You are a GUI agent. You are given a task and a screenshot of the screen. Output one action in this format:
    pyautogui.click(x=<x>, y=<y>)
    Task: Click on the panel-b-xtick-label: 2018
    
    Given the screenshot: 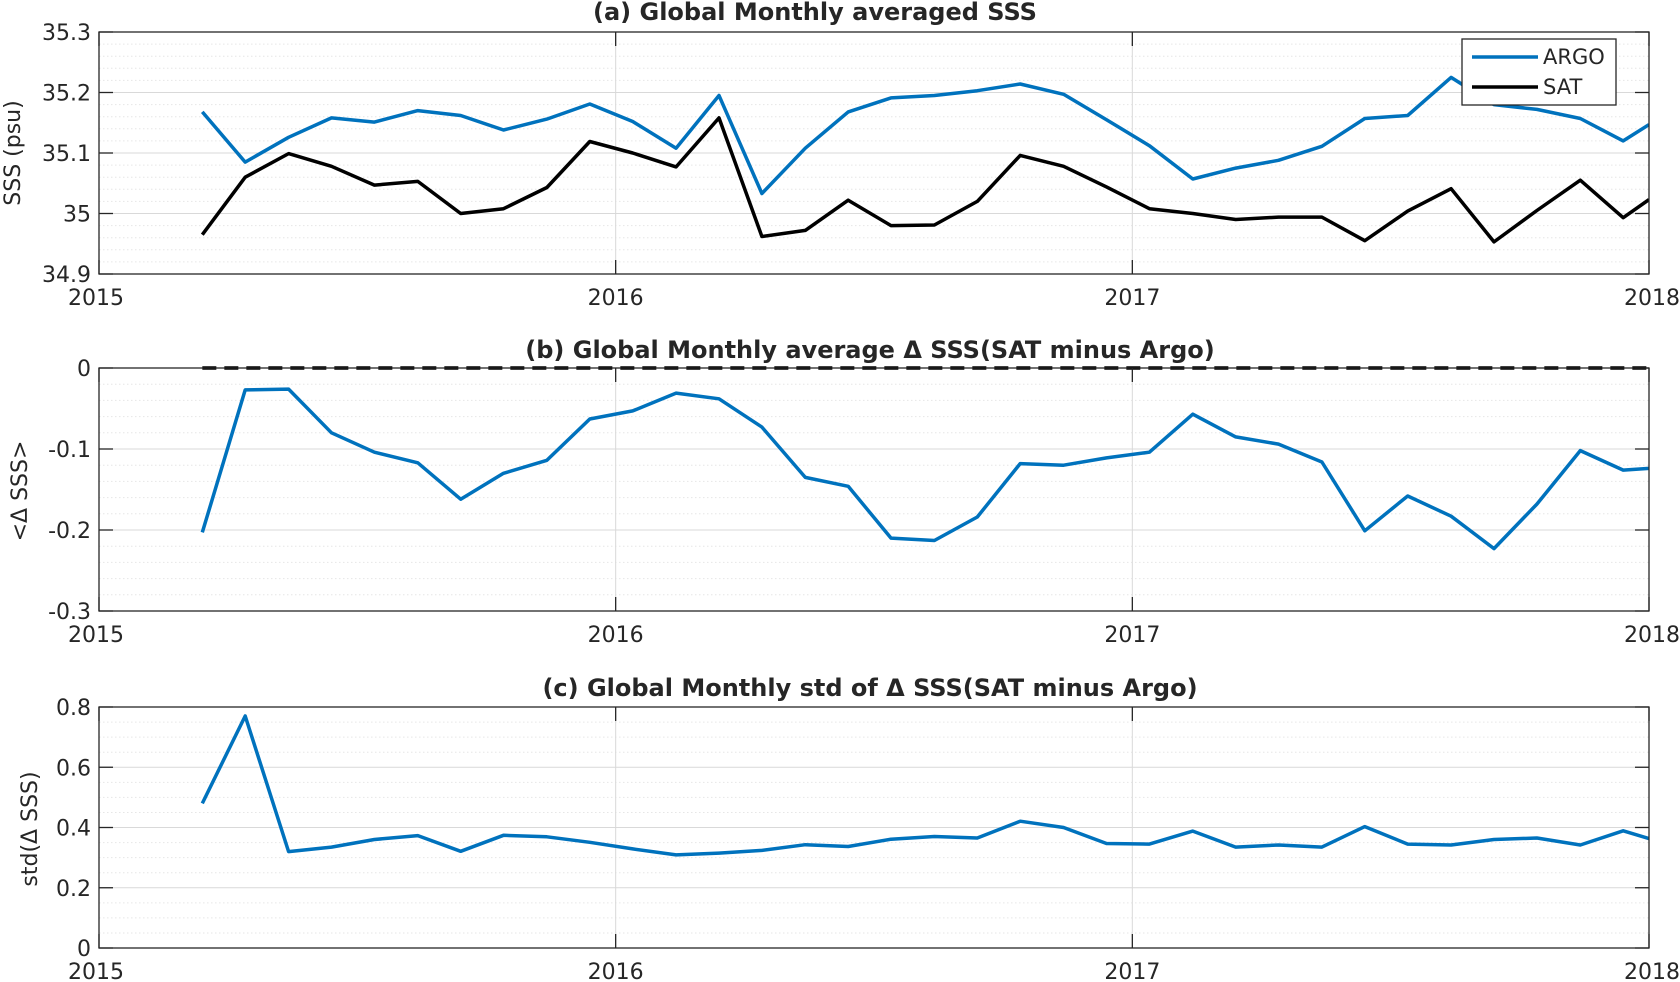 What is the action you would take?
    pyautogui.click(x=1652, y=635)
    